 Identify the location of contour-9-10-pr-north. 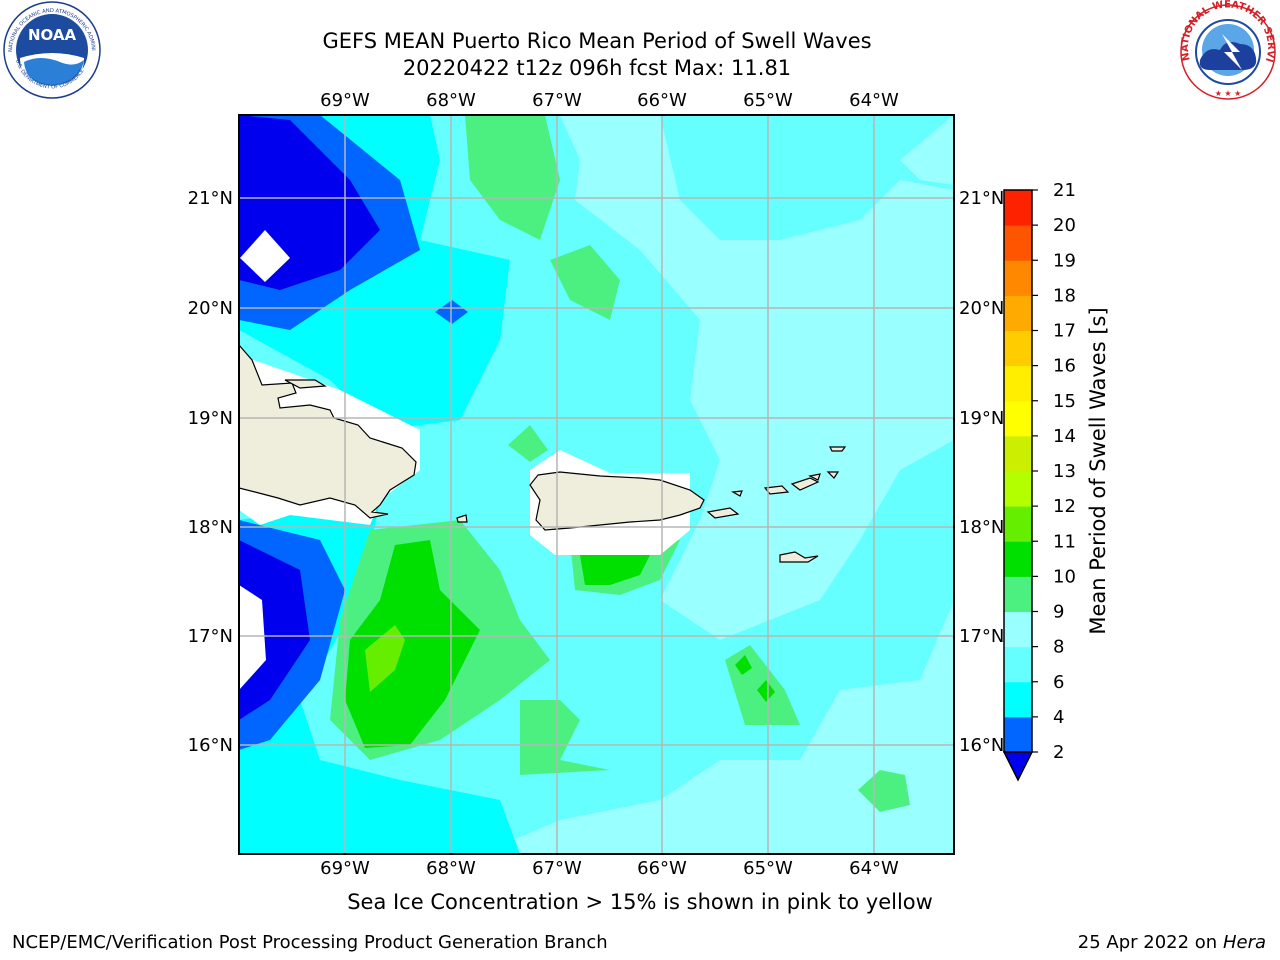
(528, 443).